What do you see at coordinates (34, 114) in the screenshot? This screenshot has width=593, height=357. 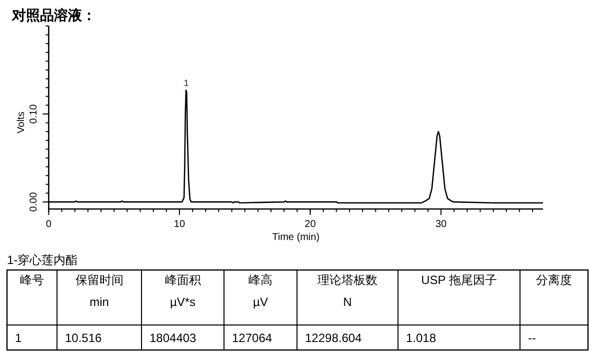 I see `y-tick-label: 0.10` at bounding box center [34, 114].